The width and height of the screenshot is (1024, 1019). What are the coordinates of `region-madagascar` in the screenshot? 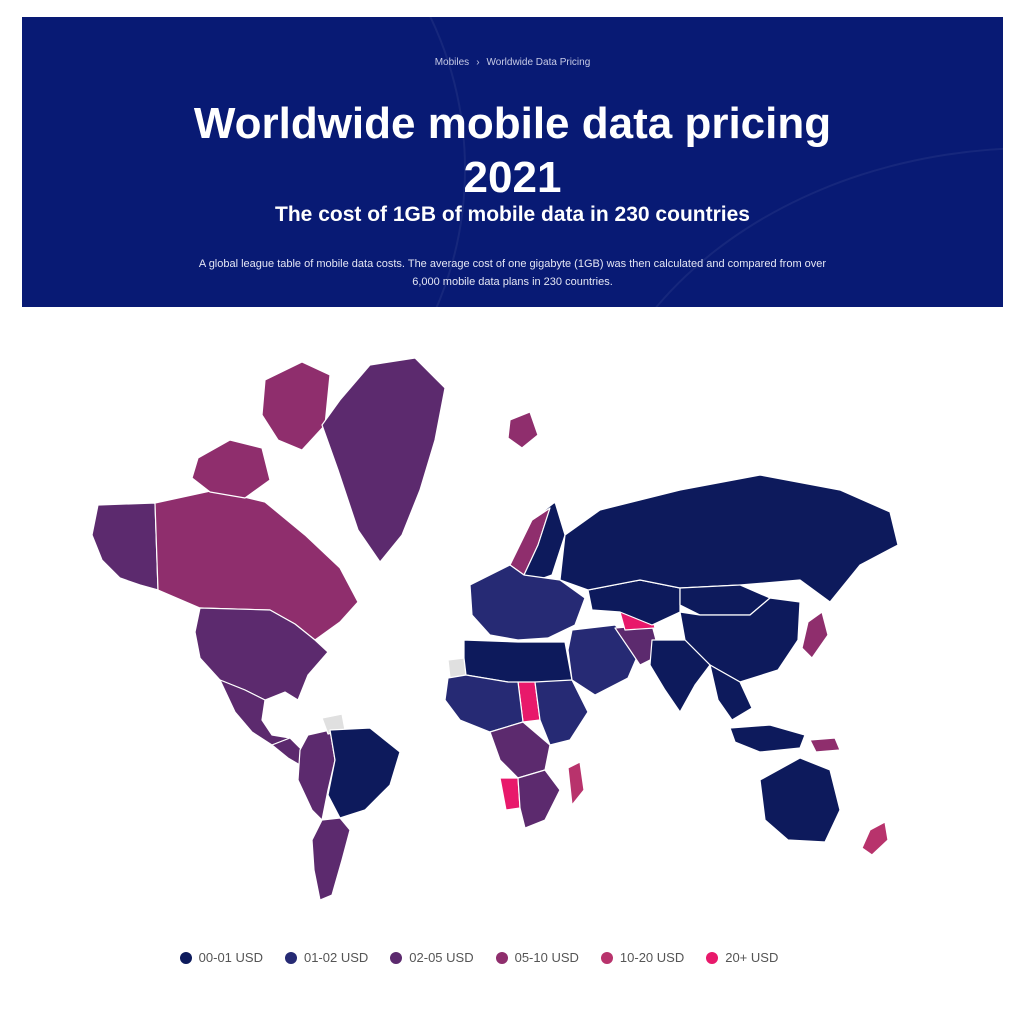 It's located at (576, 783).